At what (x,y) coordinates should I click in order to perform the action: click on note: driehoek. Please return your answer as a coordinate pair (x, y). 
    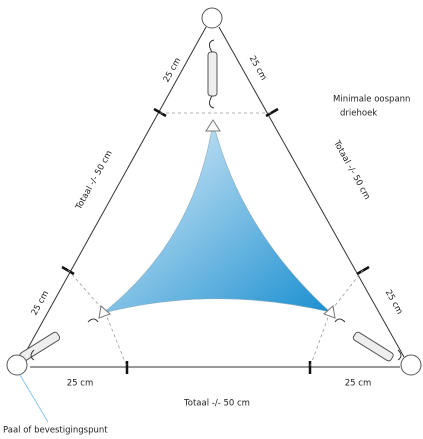
    Looking at the image, I should click on (358, 114).